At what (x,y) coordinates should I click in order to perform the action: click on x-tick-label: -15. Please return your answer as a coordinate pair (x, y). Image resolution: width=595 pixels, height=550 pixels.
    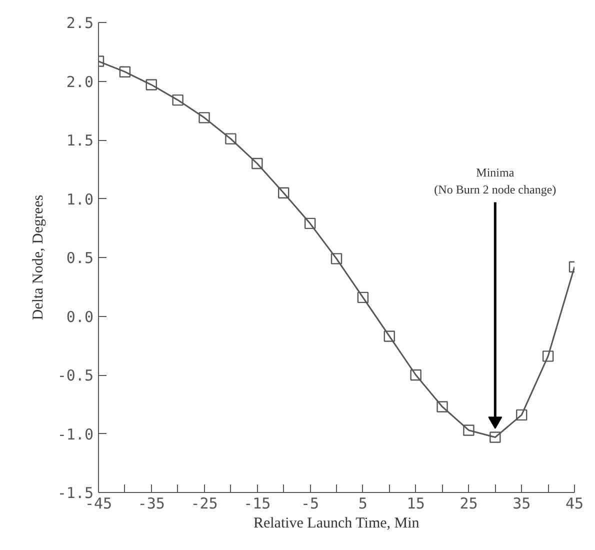
    Looking at the image, I should click on (257, 503).